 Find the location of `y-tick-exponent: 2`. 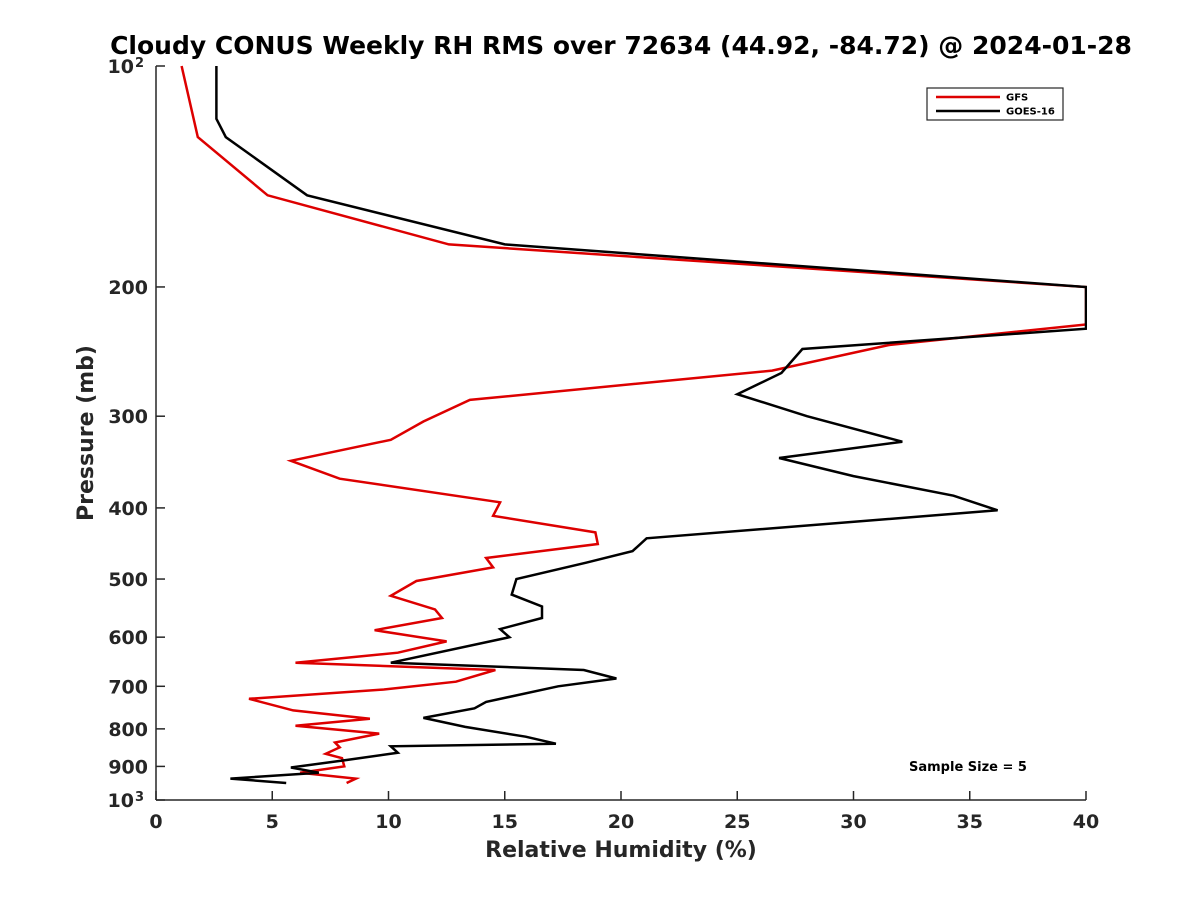

y-tick-exponent: 2 is located at coordinates (139, 63).